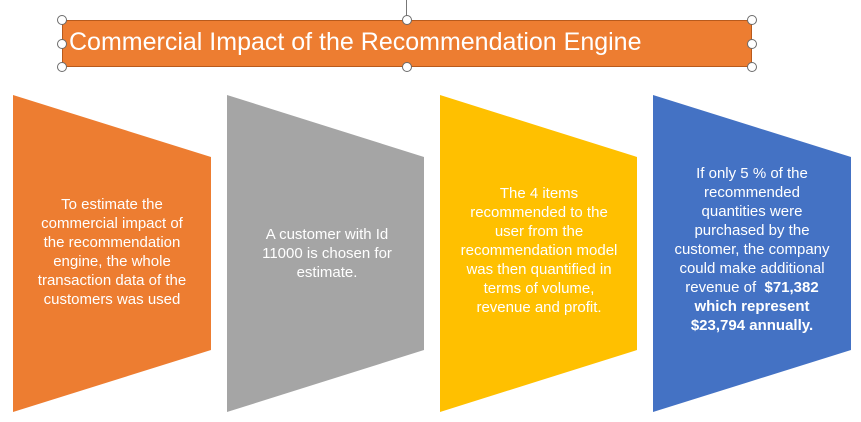 The width and height of the screenshot is (861, 422). I want to click on revenue-prefix: revenue of, so click(725, 287).